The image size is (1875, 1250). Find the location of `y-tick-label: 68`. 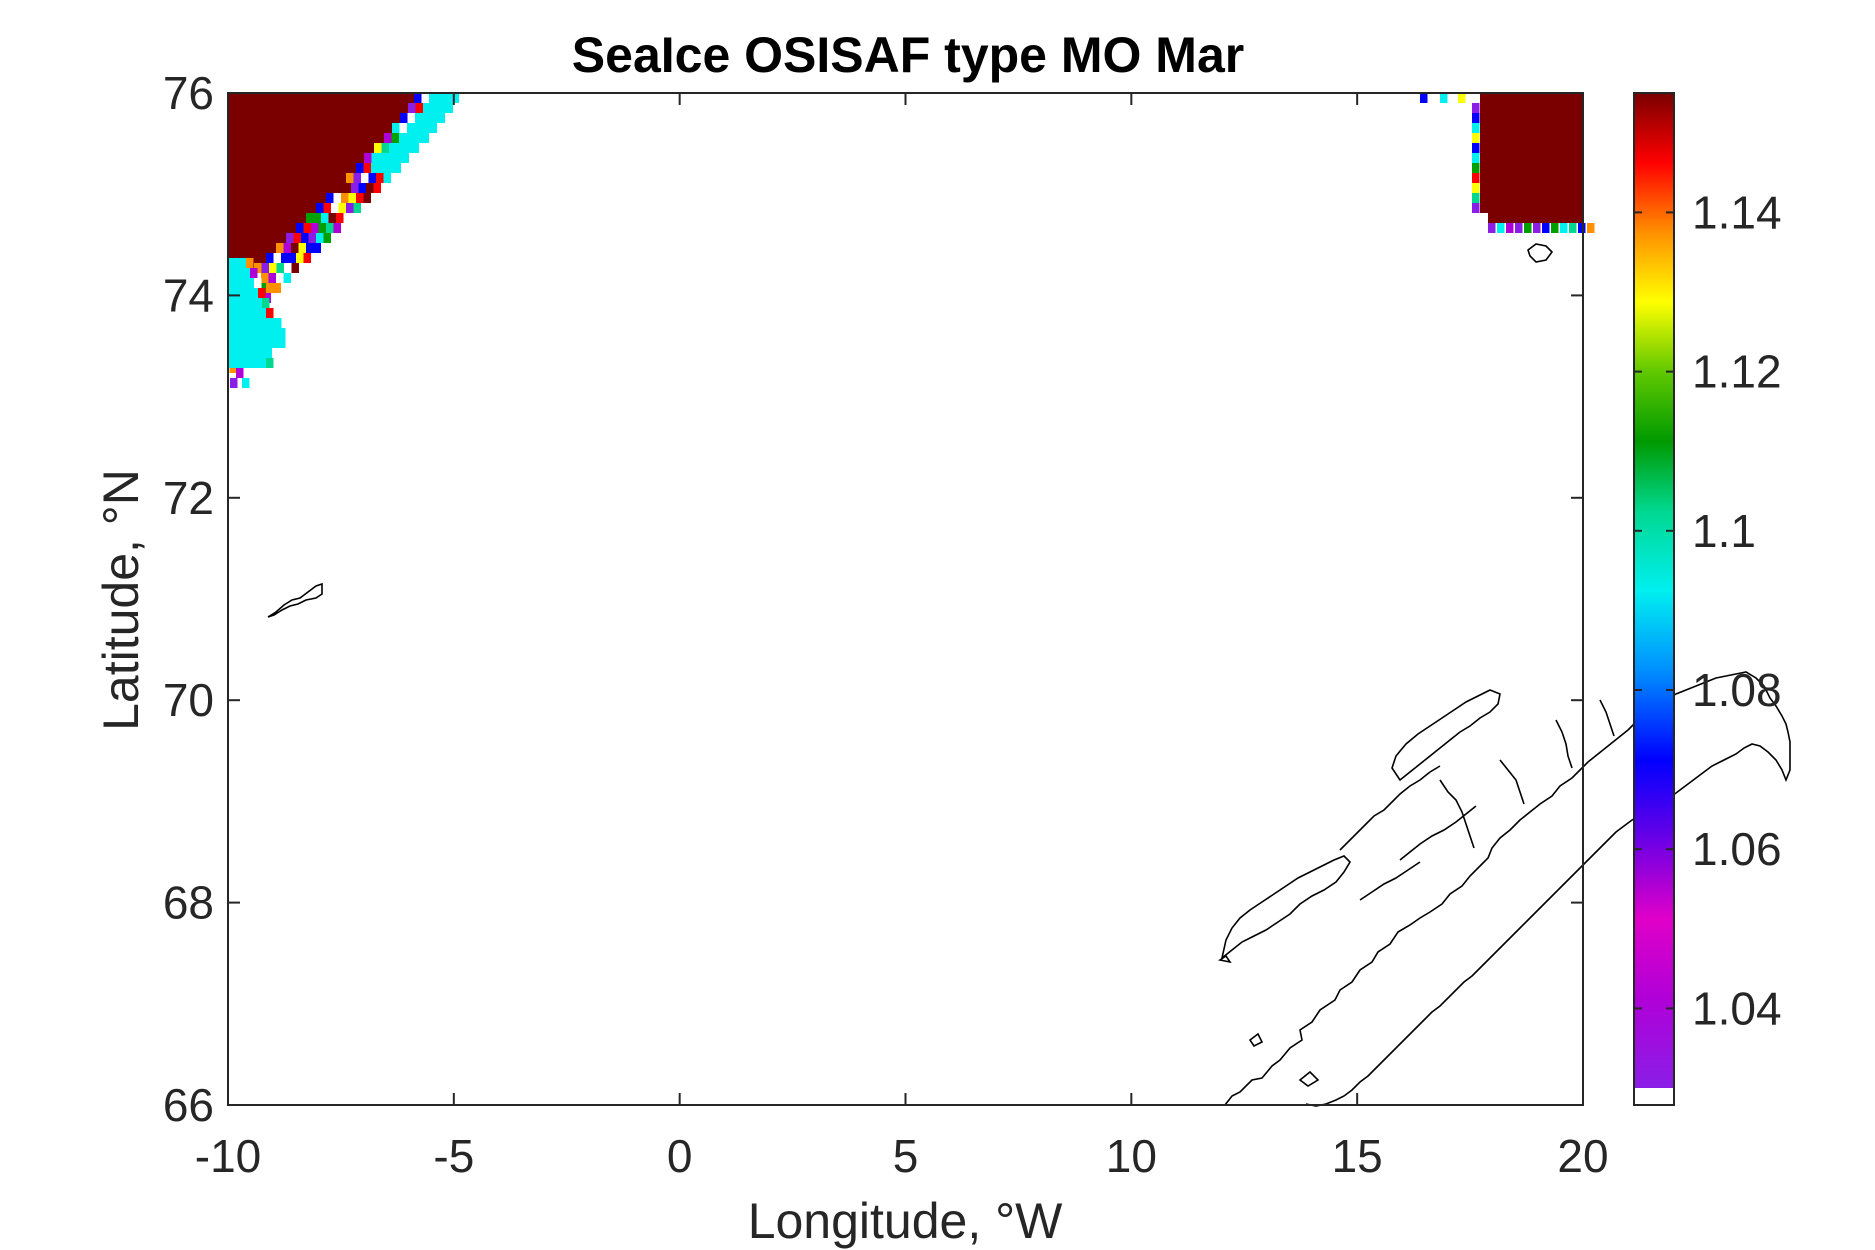

y-tick-label: 68 is located at coordinates (188, 903).